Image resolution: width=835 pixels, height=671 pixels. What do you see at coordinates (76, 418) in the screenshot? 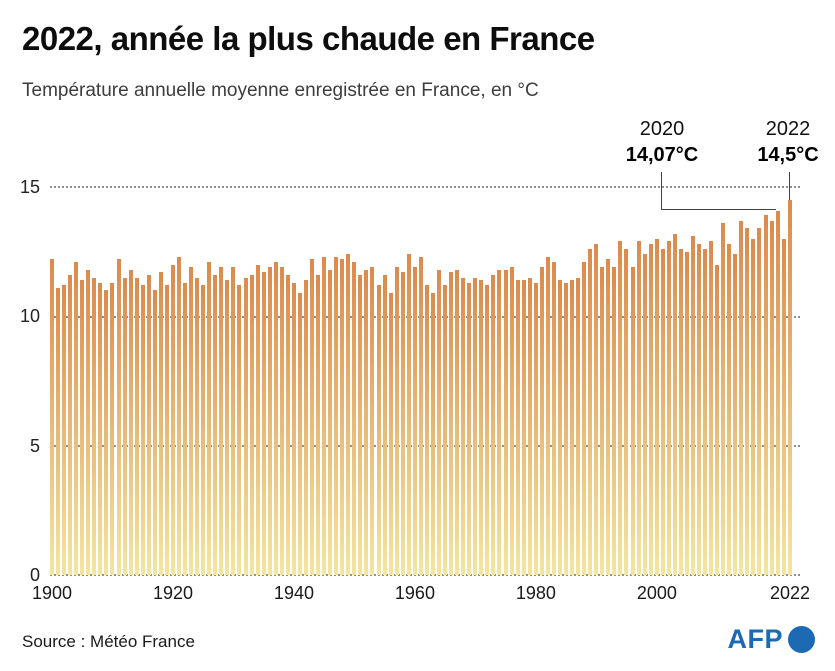
I see `bar-1904` at bounding box center [76, 418].